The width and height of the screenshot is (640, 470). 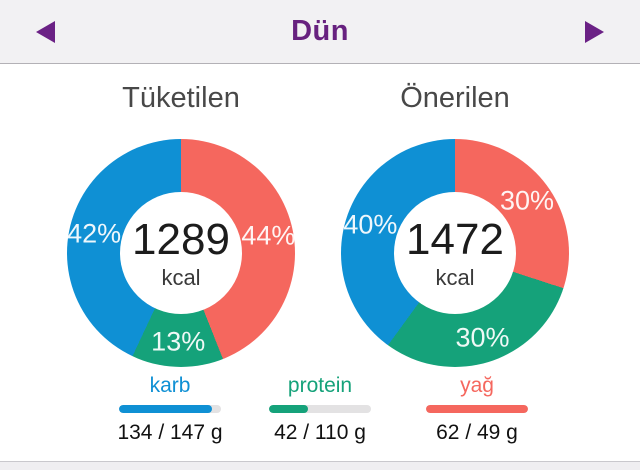 I want to click on bottom-section-divider, so click(x=320, y=465).